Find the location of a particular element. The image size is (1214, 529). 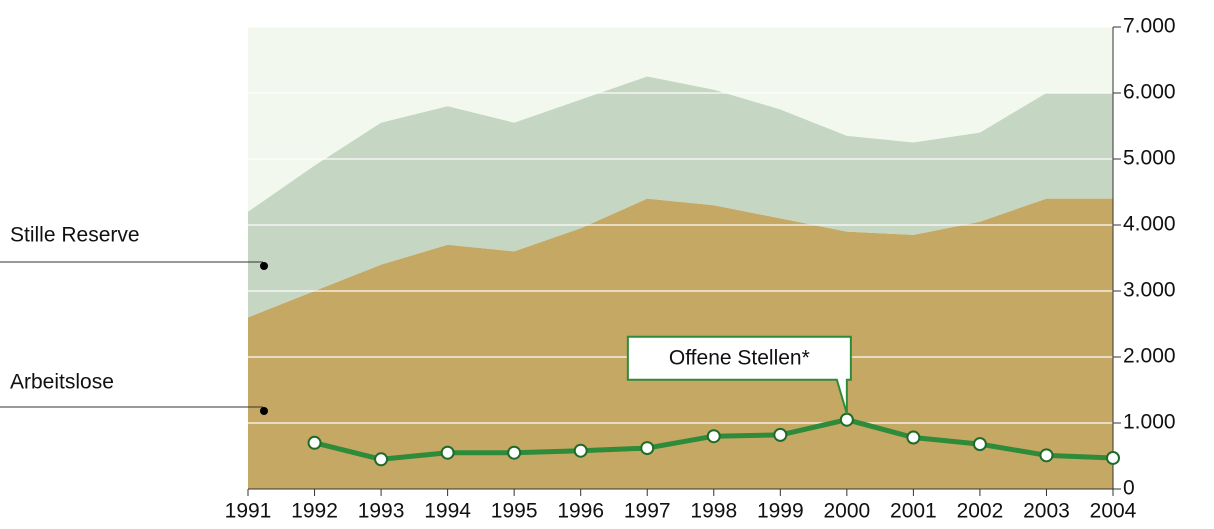

y-tick-label: 4.000 is located at coordinates (1149, 224).